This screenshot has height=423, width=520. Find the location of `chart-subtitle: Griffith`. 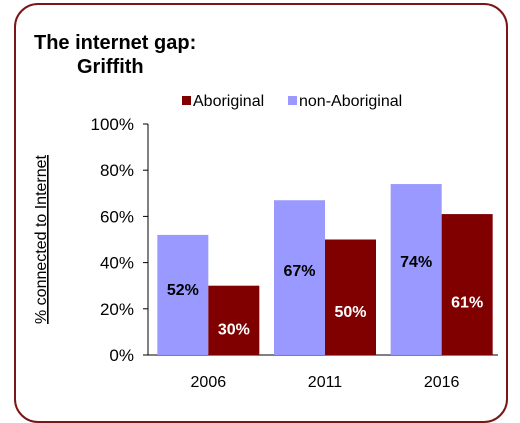

chart-subtitle: Griffith is located at coordinates (110, 67).